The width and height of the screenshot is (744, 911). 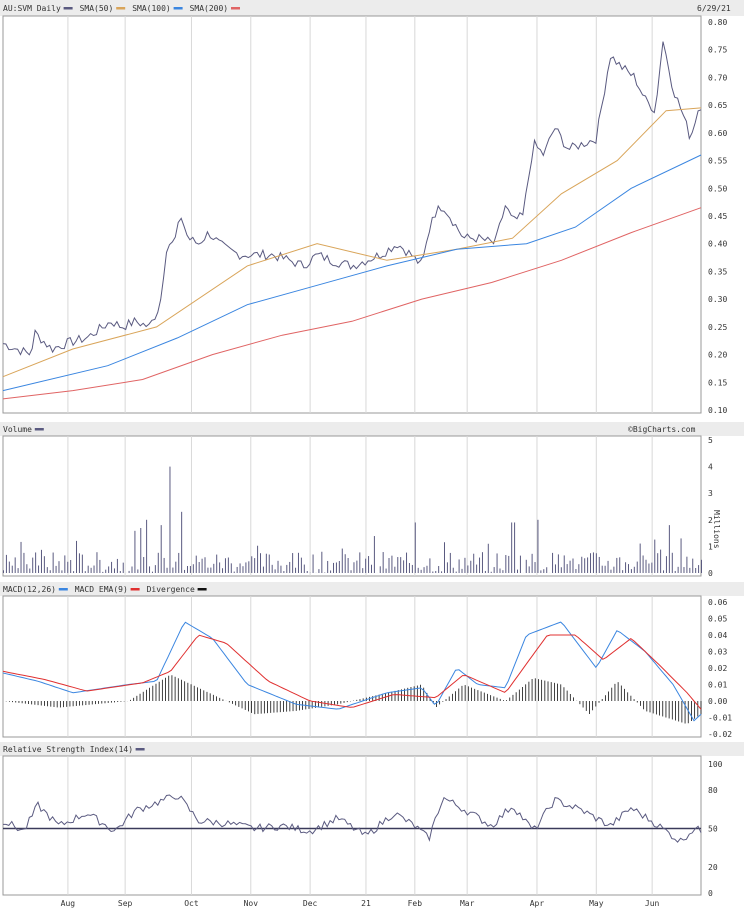 I want to click on month-label: 21, so click(x=366, y=903).